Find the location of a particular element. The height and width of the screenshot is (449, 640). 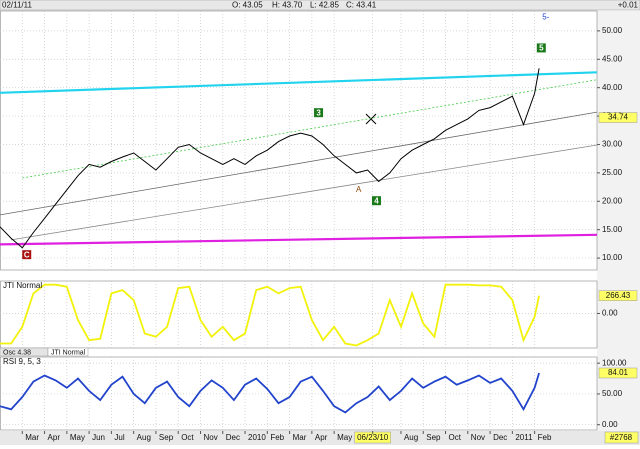

footer-label: #2768 is located at coordinates (621, 437).